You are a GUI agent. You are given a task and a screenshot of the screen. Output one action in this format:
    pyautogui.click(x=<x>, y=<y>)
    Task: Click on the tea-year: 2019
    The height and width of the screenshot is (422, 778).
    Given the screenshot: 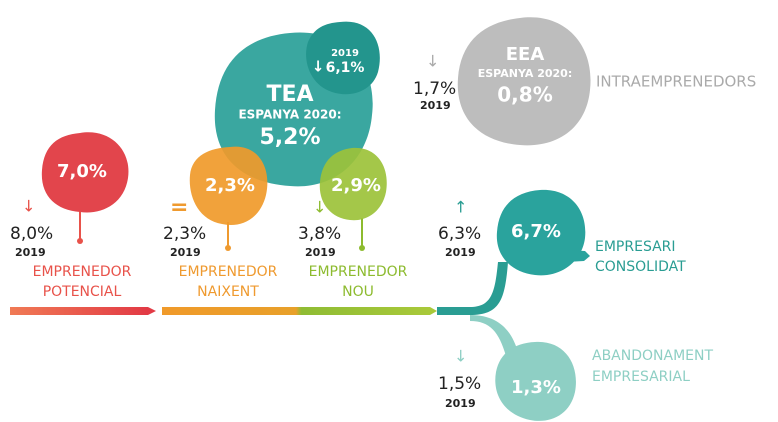 What is the action you would take?
    pyautogui.click(x=345, y=53)
    